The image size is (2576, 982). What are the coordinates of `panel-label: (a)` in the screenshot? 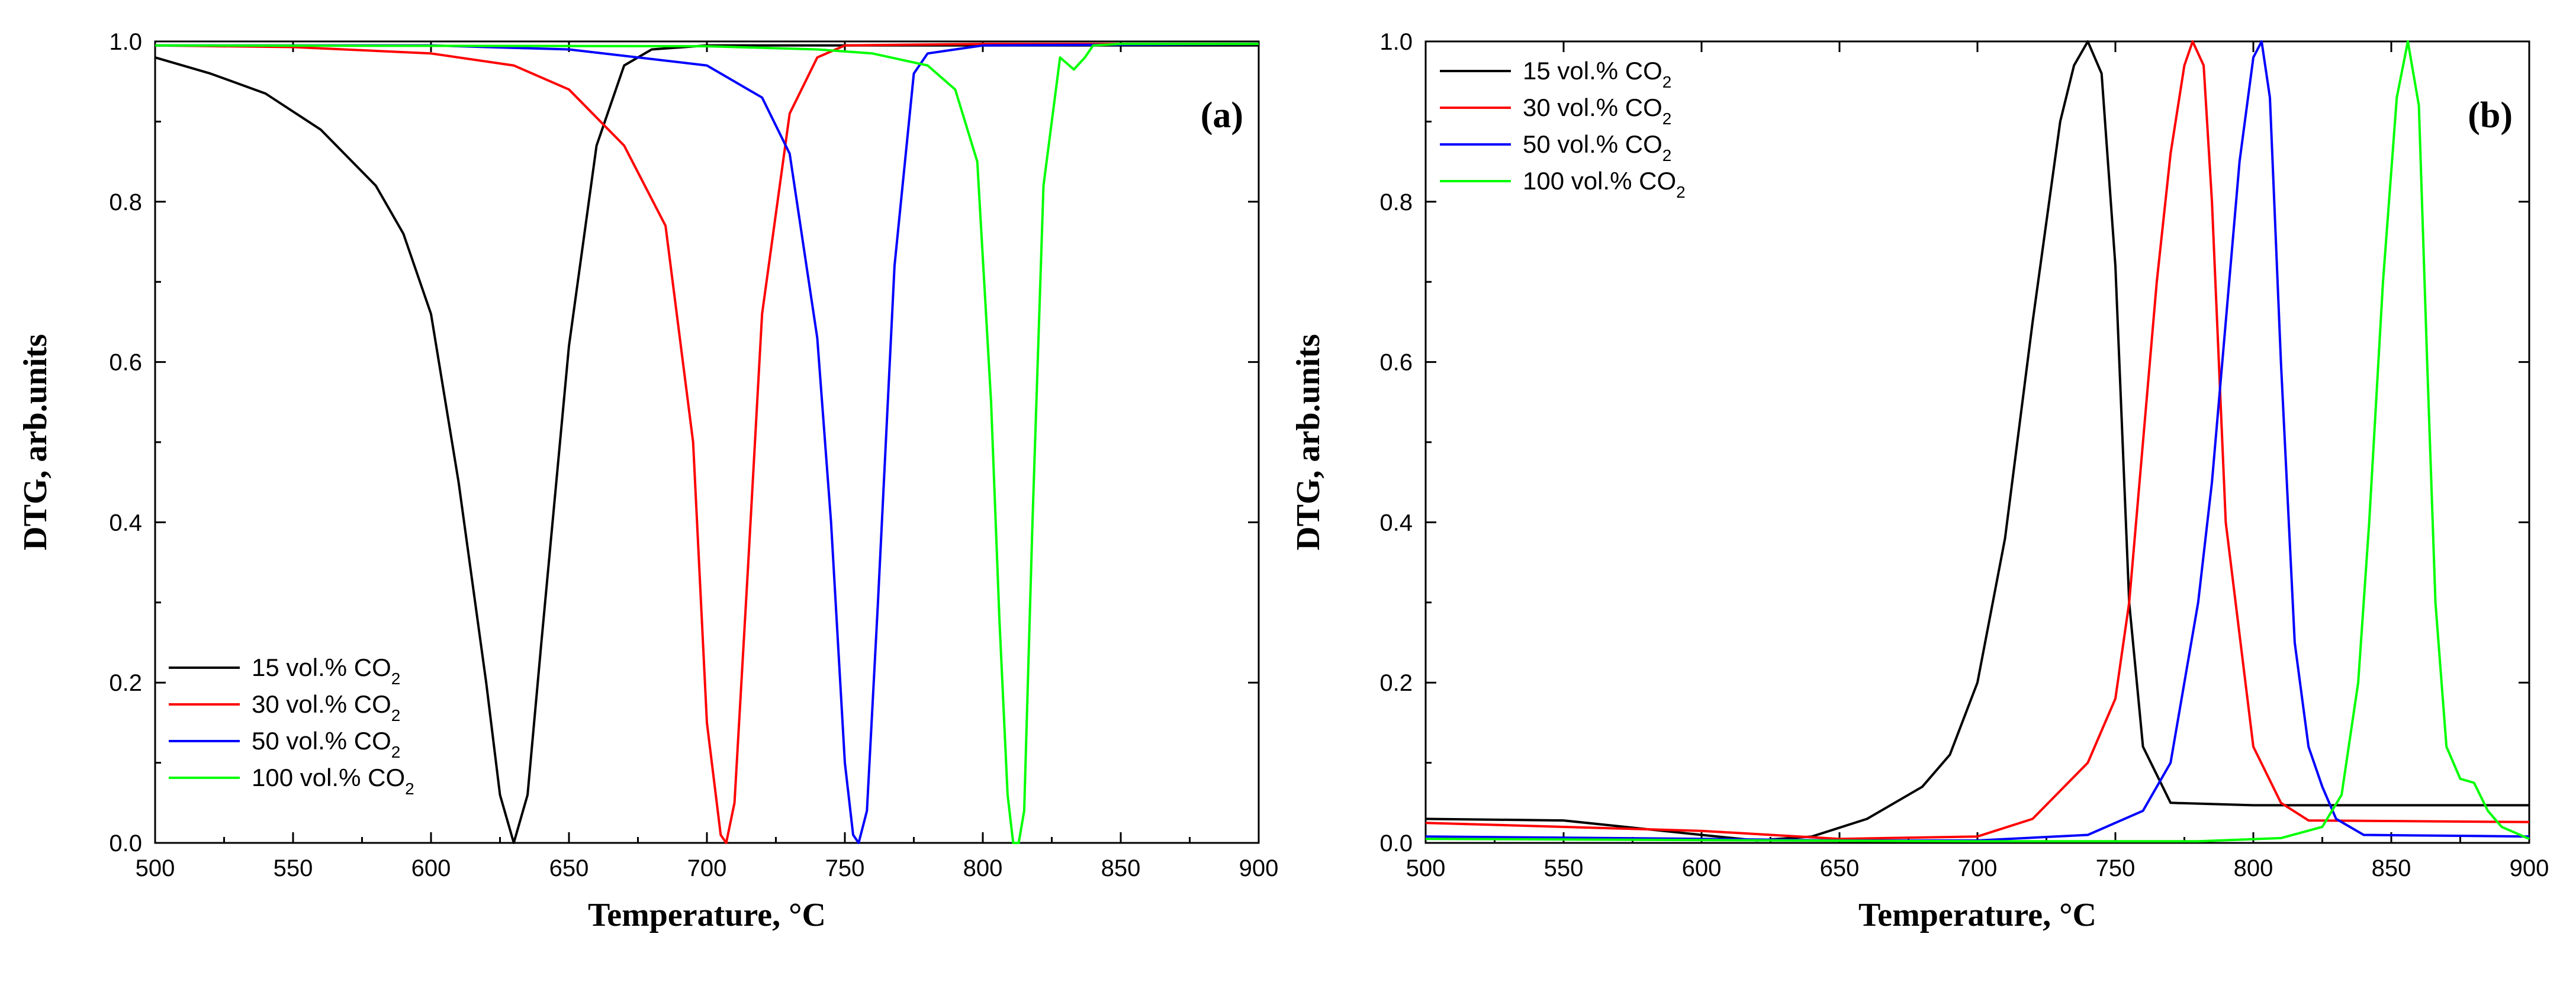 It's located at (1222, 115).